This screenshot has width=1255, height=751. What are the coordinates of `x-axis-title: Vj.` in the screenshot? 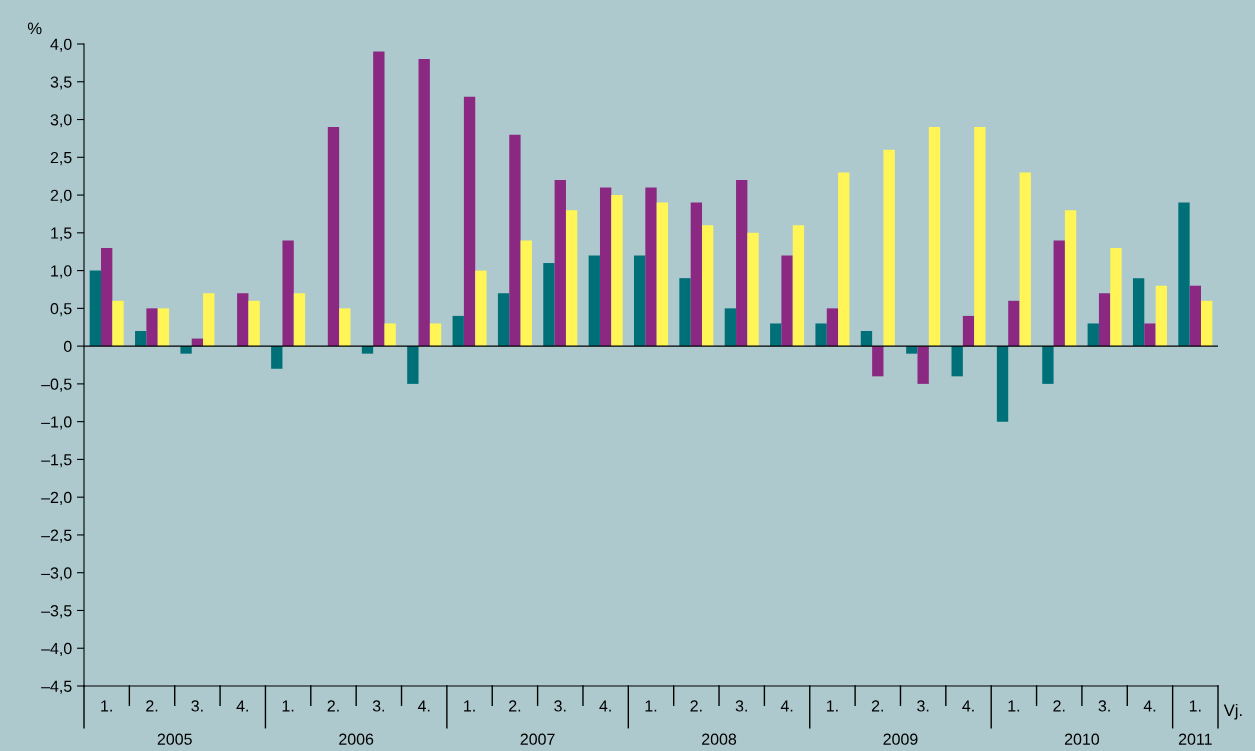 It's located at (1232, 711).